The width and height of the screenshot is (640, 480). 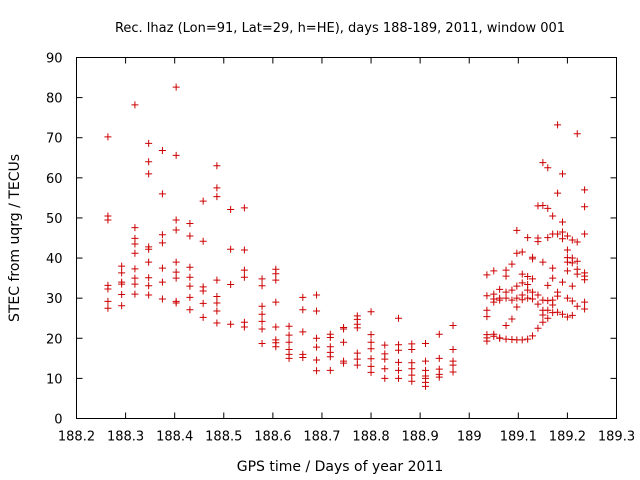 What do you see at coordinates (54, 179) in the screenshot?
I see `y-tick-label: 60` at bounding box center [54, 179].